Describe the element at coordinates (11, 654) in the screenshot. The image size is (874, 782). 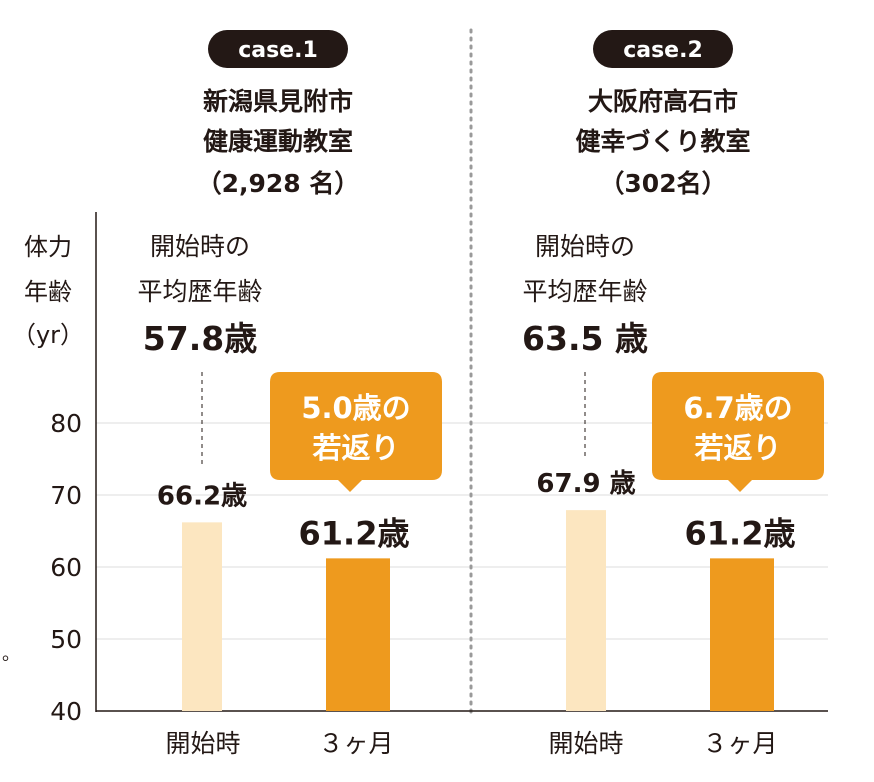
I see `left-edge-mark: 。` at that location.